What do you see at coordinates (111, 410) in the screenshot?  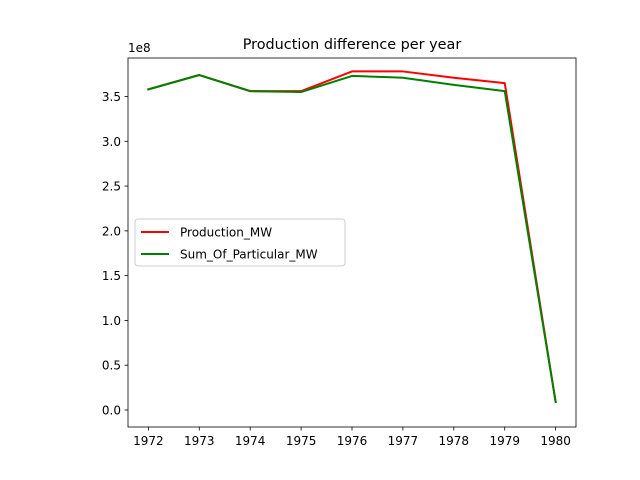 I see `y-tick-label: 0.0` at bounding box center [111, 410].